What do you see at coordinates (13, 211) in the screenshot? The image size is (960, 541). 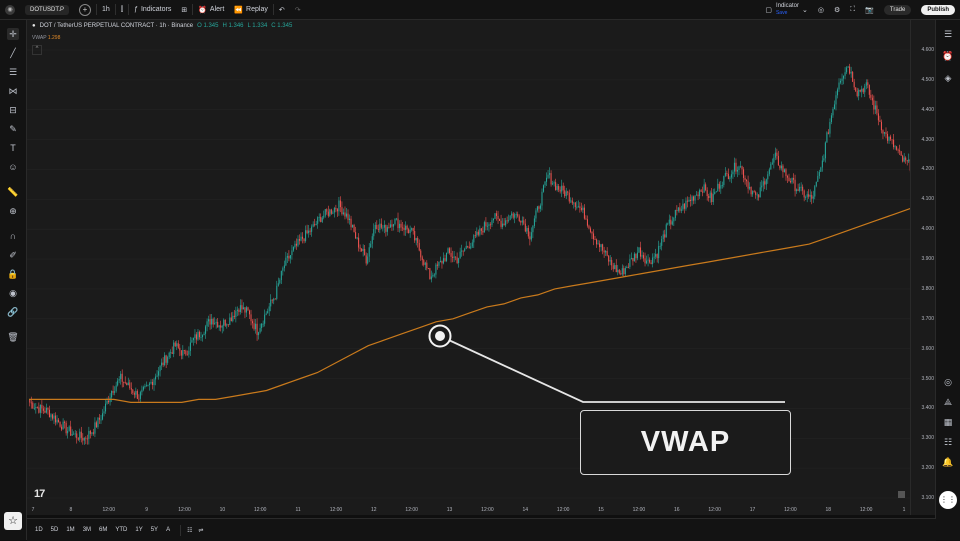 I see `zoom-icon: ⊕` at bounding box center [13, 211].